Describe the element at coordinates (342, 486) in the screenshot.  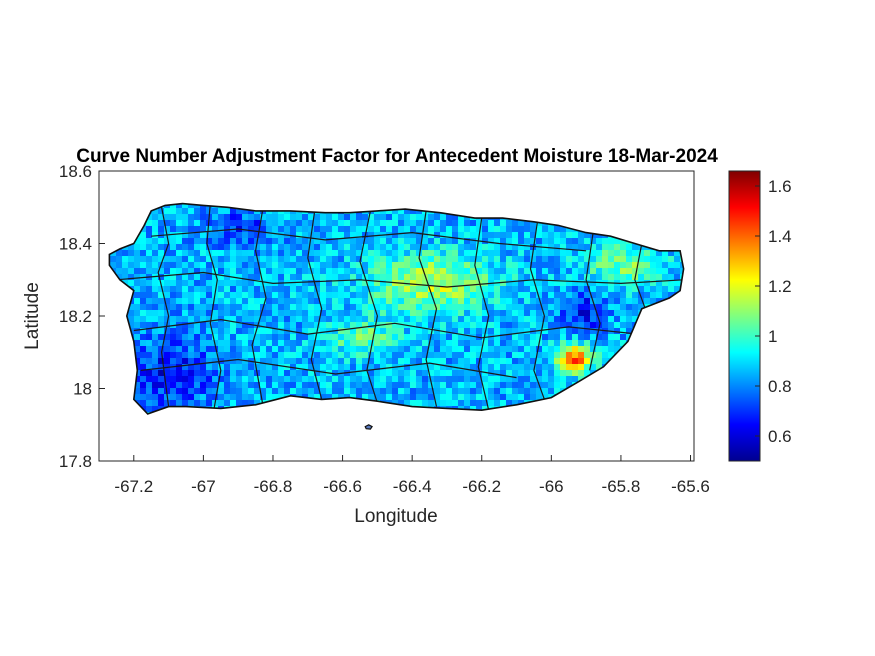
I see `x-tick-label: -66.6` at that location.